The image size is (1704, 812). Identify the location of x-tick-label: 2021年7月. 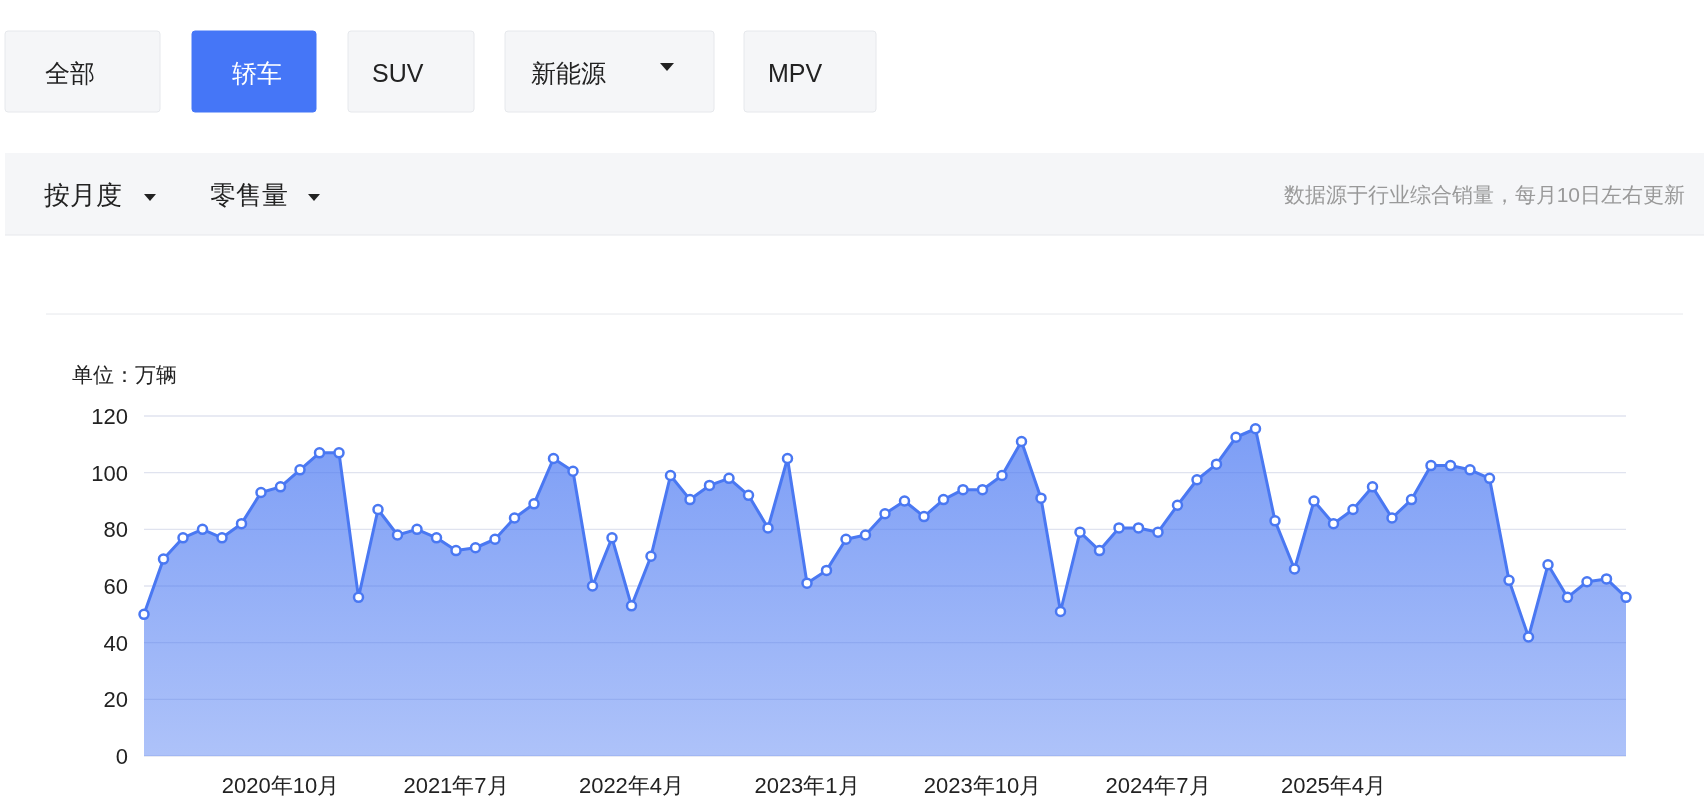
(456, 785).